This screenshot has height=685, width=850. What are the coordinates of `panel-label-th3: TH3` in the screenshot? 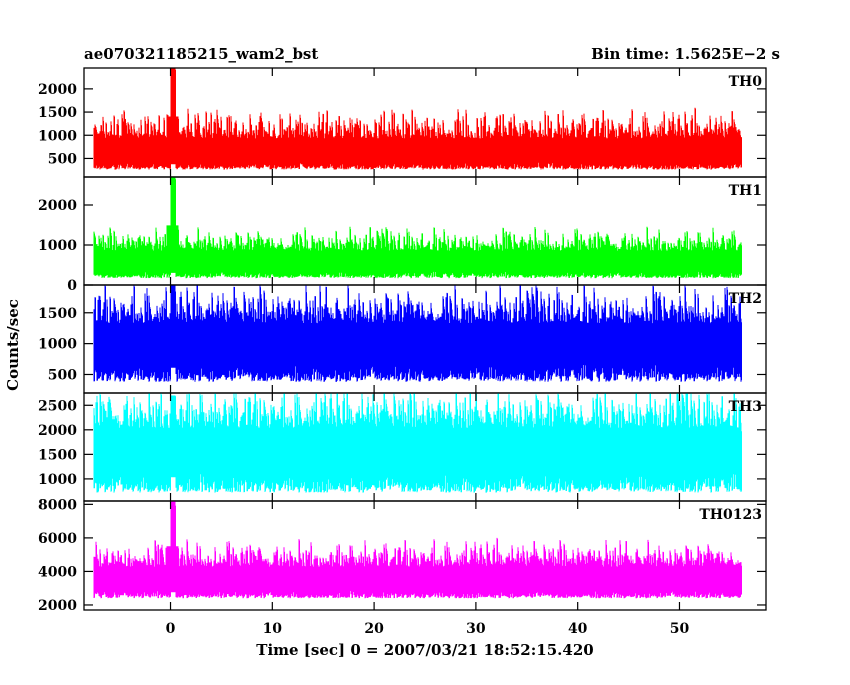 It's located at (745, 407).